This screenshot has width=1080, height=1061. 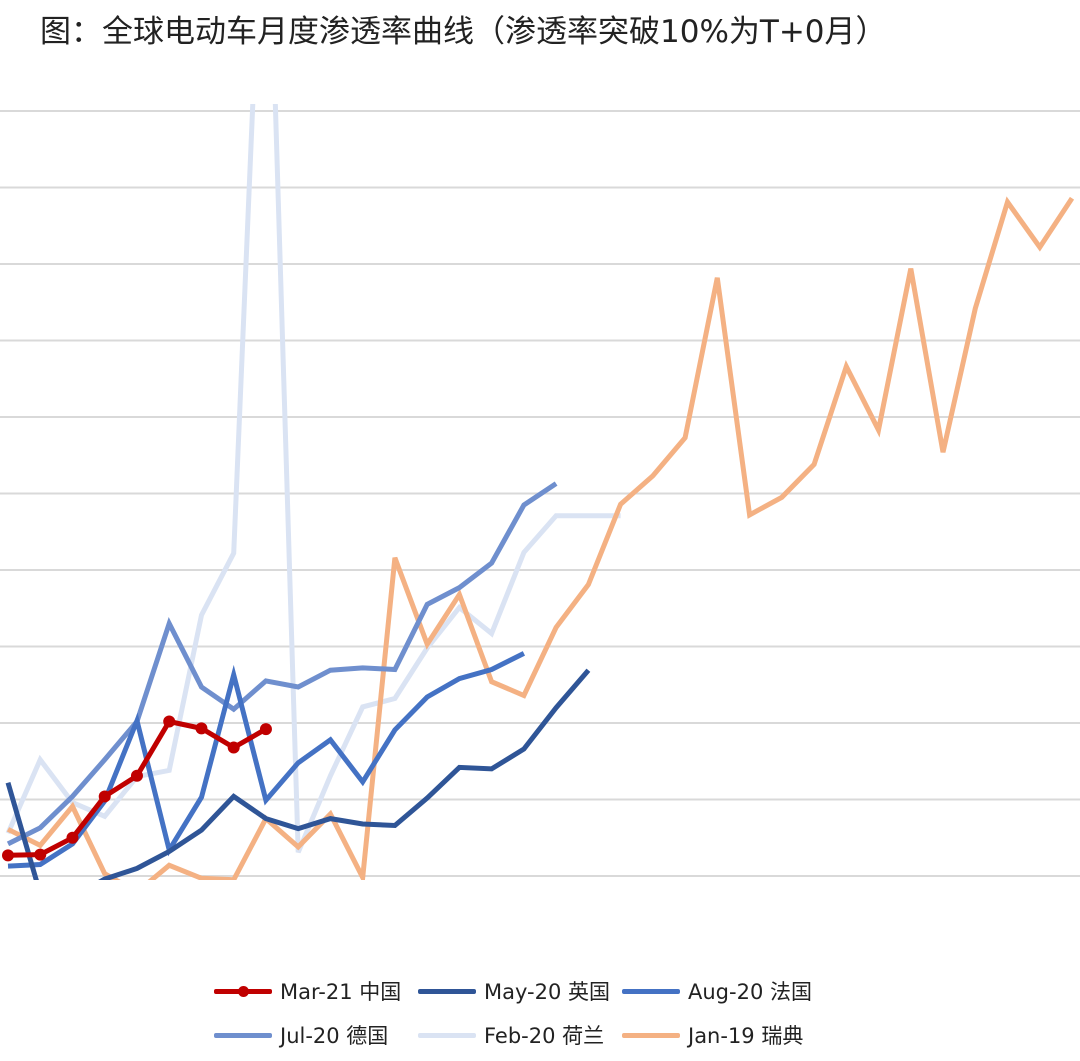 I want to click on legend-item-1: May-20 英国, so click(x=514, y=991).